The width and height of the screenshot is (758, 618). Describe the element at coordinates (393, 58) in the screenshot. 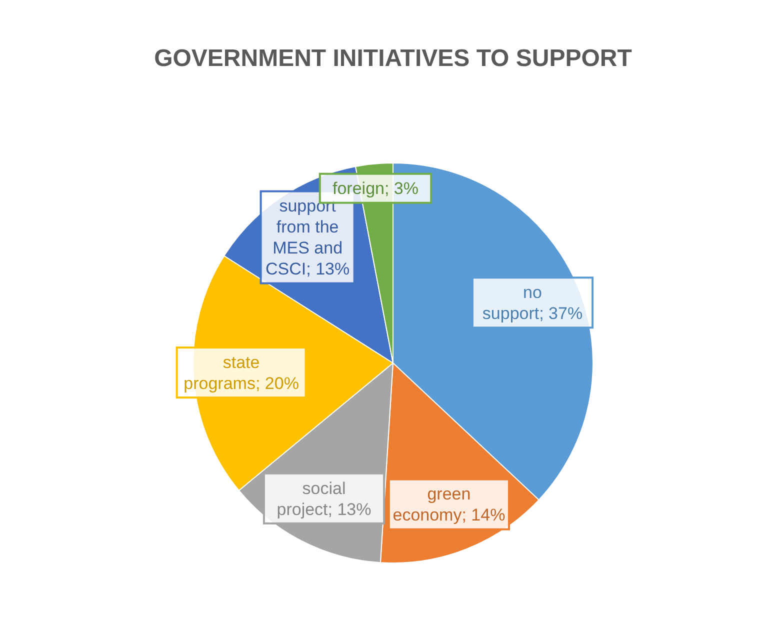

I see `chart-title: GOVERNMENT INITIATIVES TO SUPPORT` at that location.